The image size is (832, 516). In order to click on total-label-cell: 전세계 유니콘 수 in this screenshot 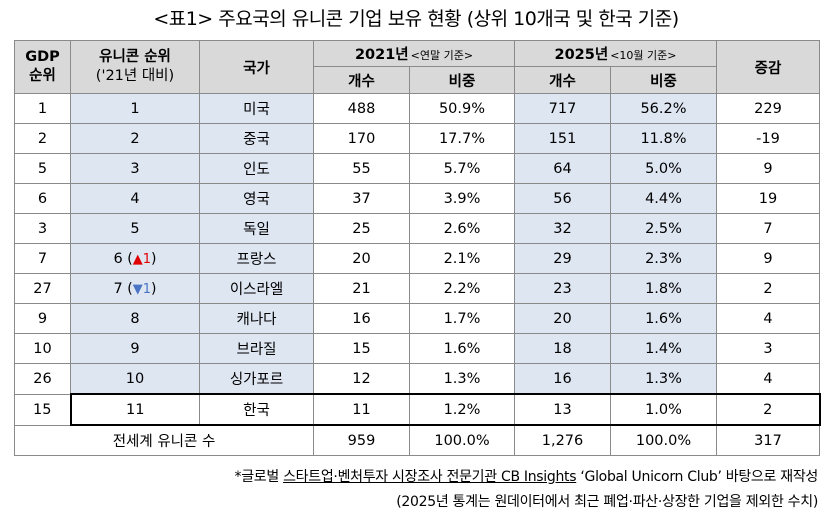, I will do `click(164, 440)`.